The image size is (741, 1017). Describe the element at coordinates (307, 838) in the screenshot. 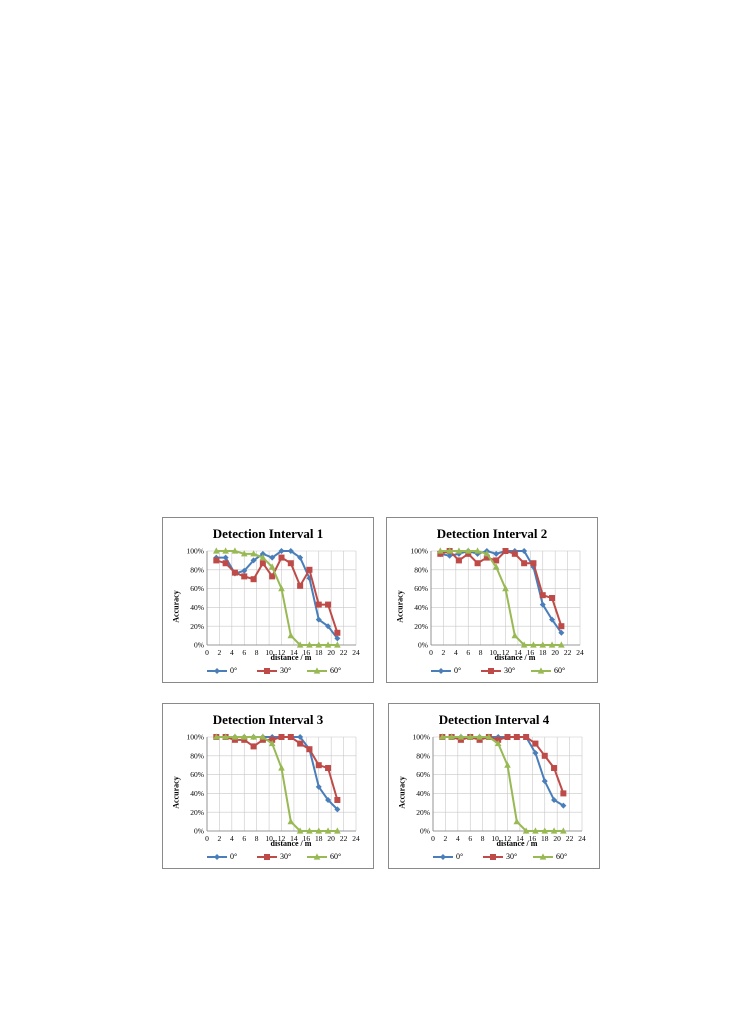

I see `x-tick-label: 16` at that location.